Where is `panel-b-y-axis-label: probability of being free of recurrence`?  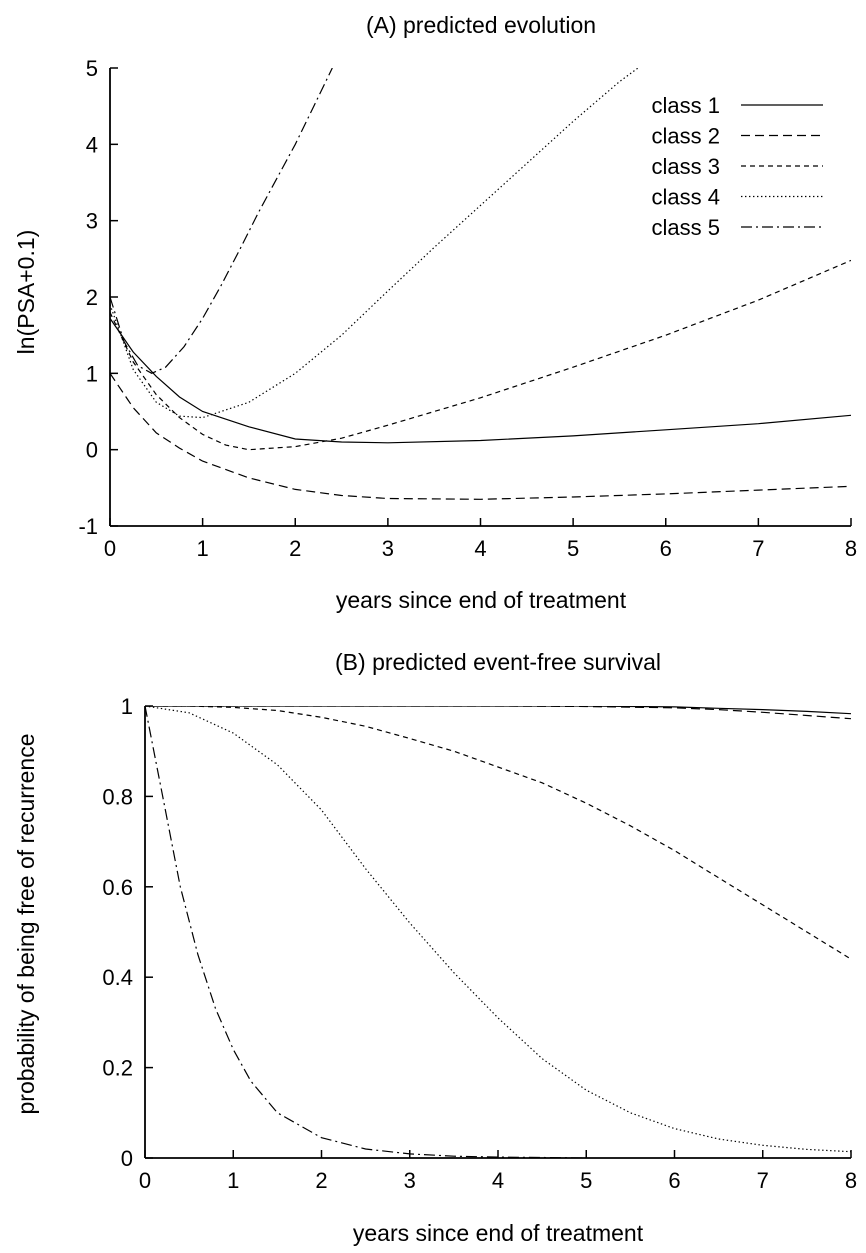 panel-b-y-axis-label: probability of being free of recurrence is located at coordinates (26, 924).